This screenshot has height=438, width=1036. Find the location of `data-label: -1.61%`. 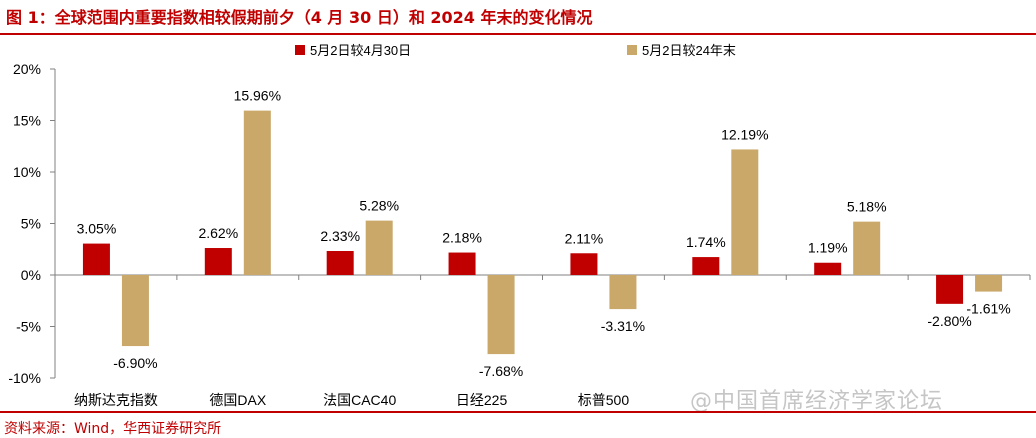

data-label: -1.61% is located at coordinates (988, 309).